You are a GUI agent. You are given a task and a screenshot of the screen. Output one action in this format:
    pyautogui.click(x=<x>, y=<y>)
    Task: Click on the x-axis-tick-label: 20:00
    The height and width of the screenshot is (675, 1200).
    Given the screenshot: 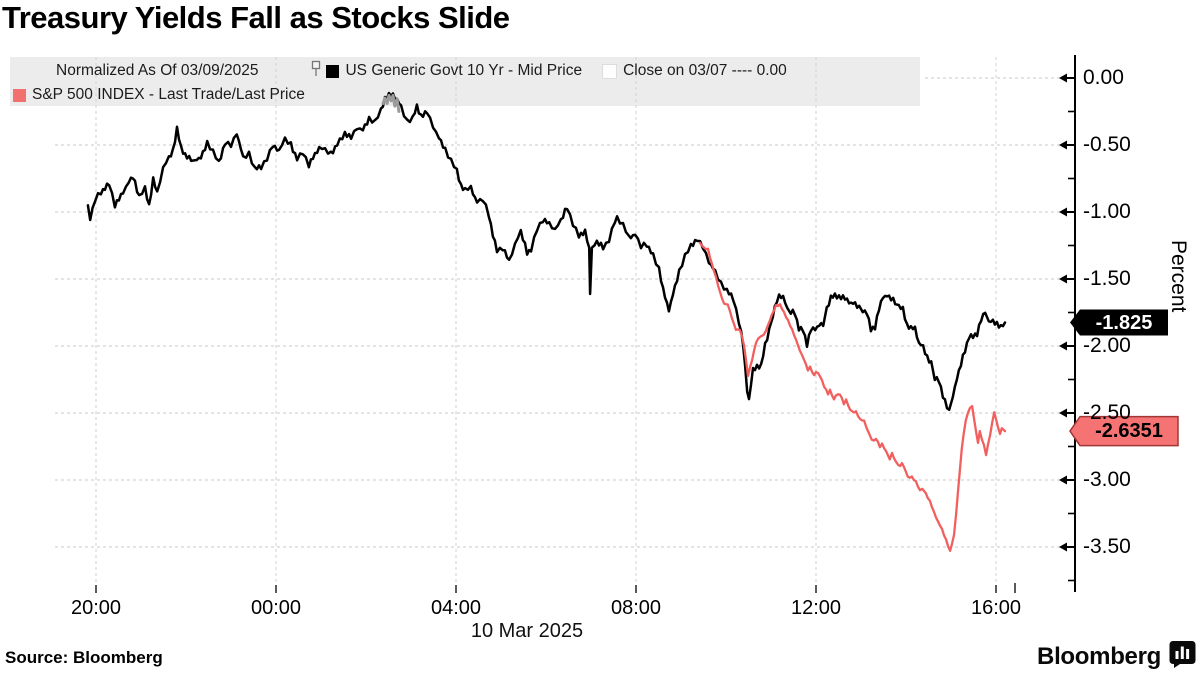 What is the action you would take?
    pyautogui.click(x=96, y=608)
    